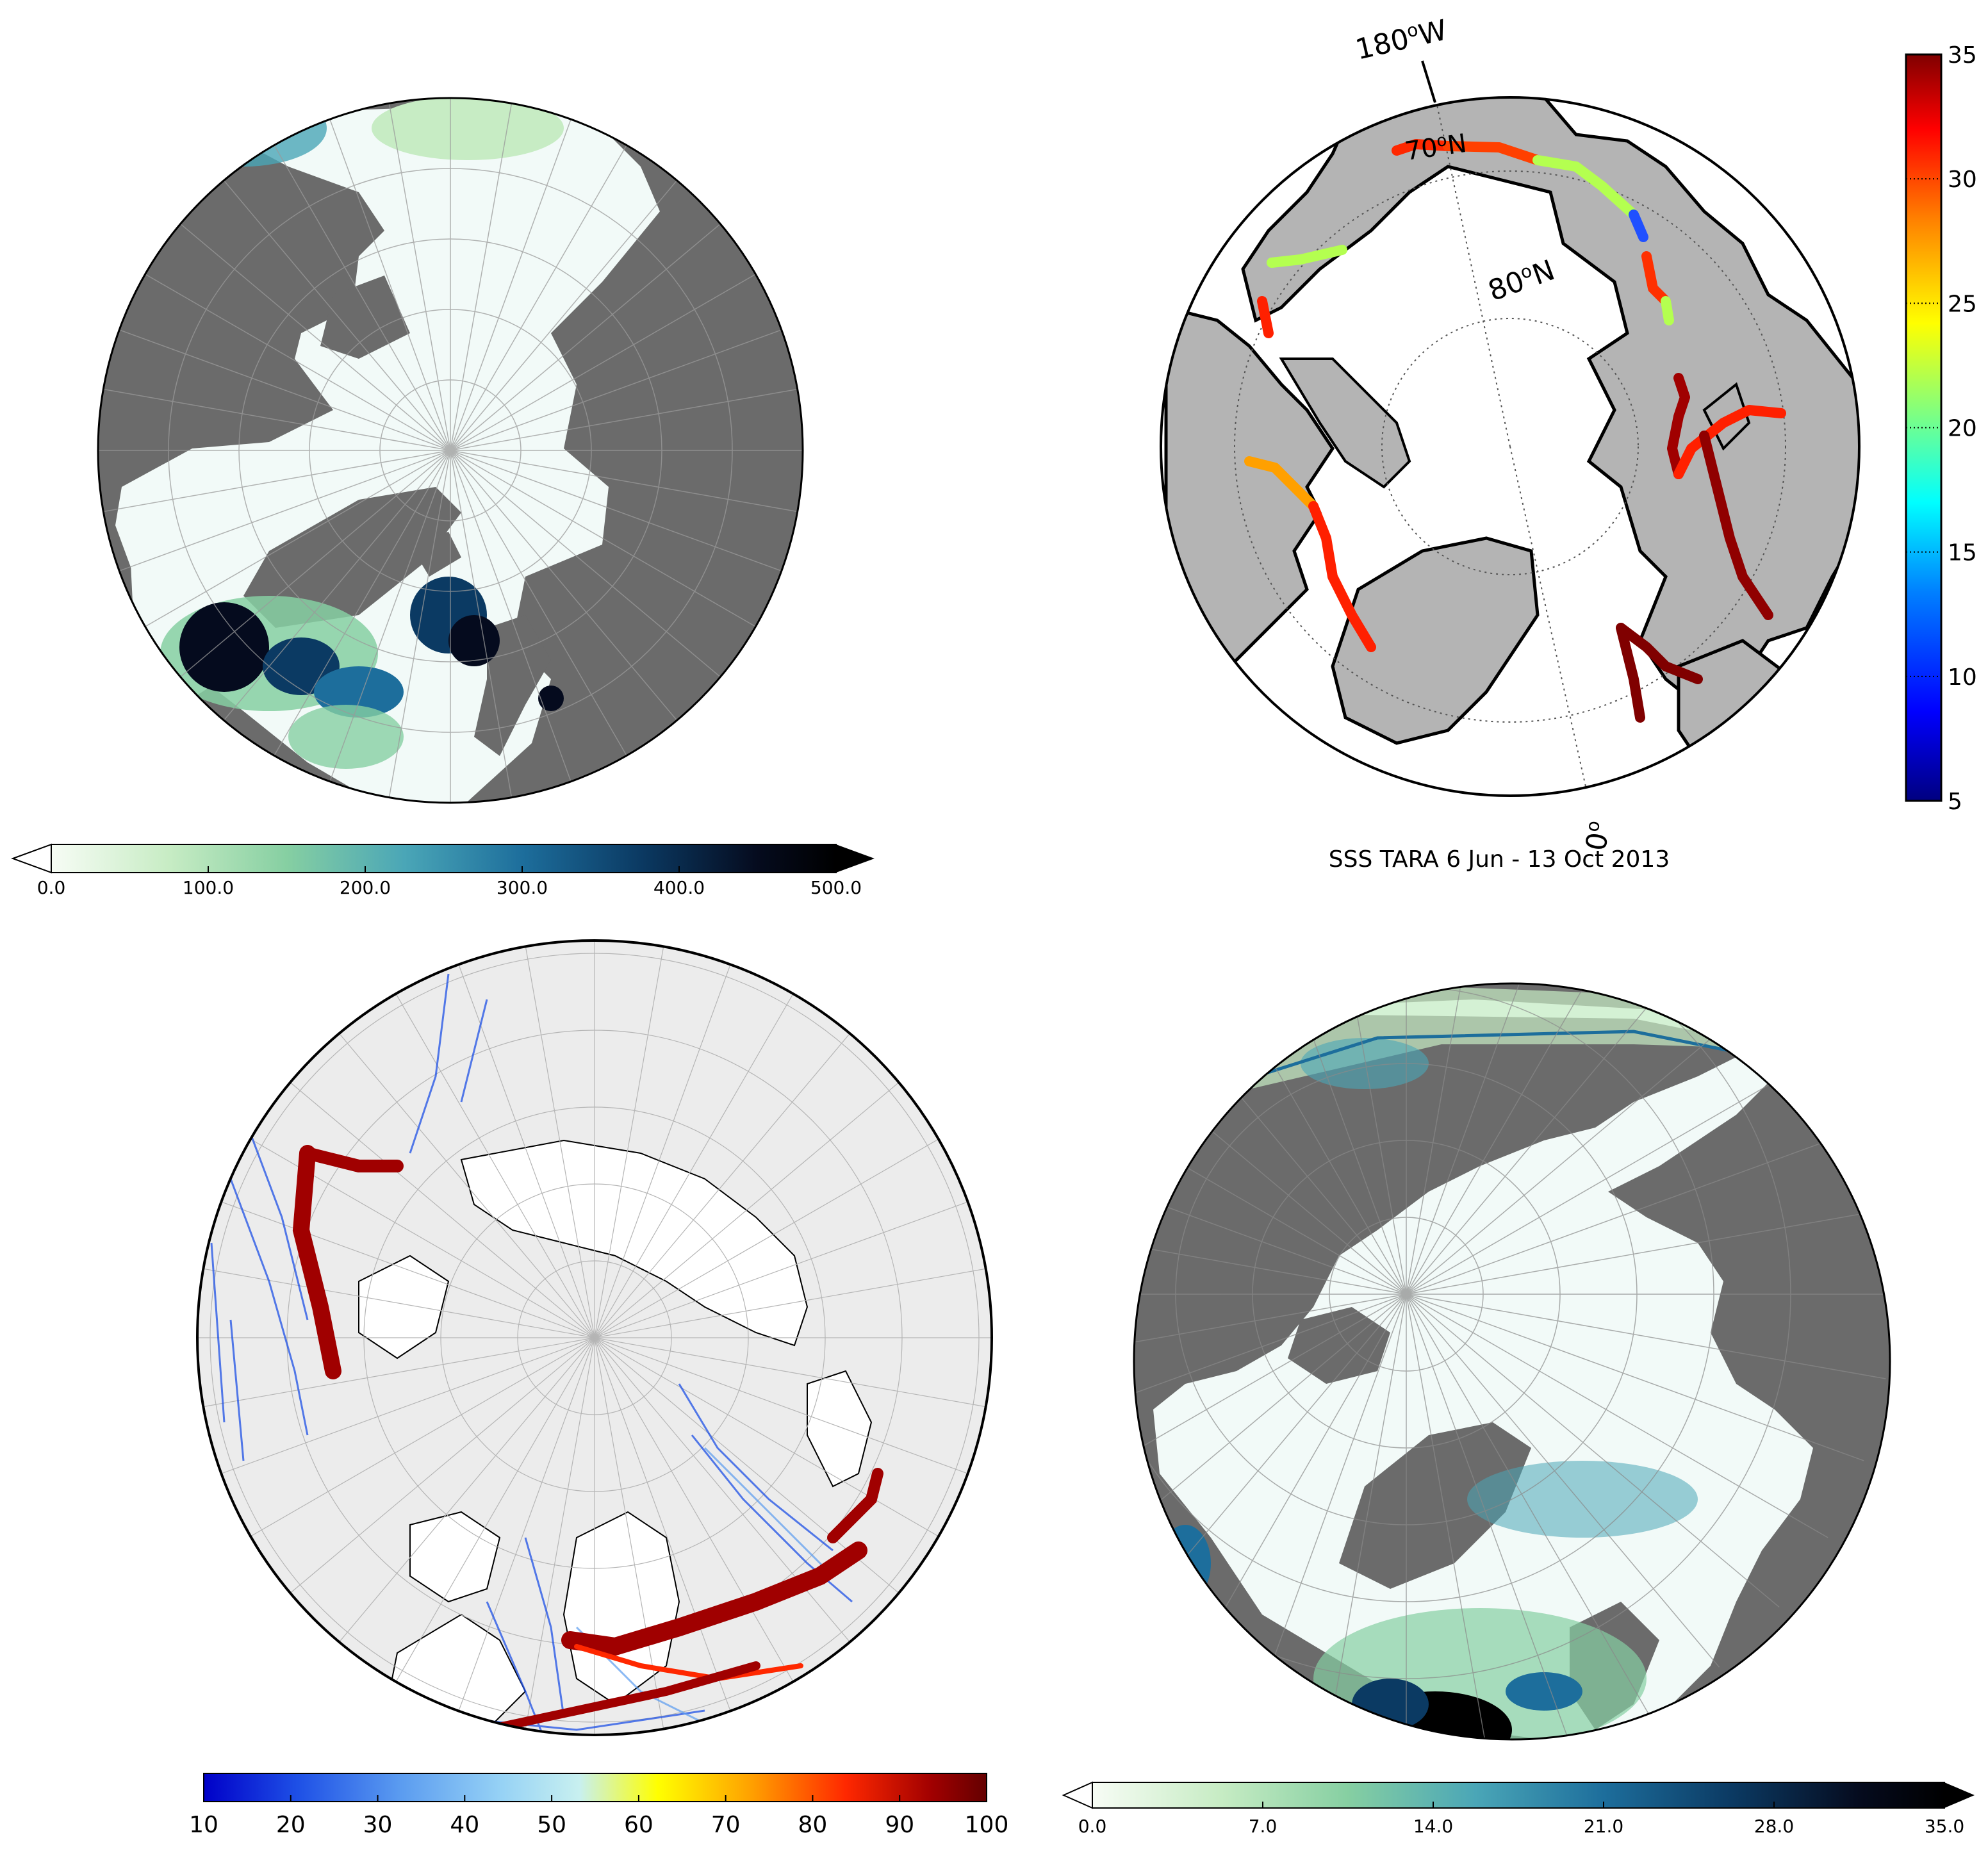 The width and height of the screenshot is (1988, 1849). I want to click on parallels, so click(1510, 446).